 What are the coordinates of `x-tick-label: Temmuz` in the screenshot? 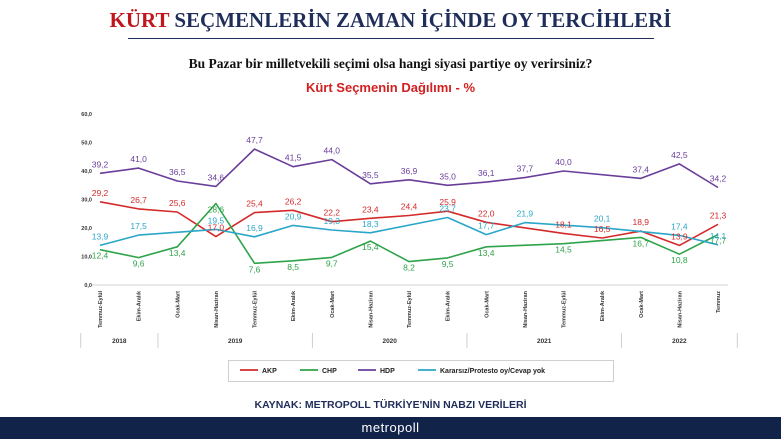 It's located at (719, 302).